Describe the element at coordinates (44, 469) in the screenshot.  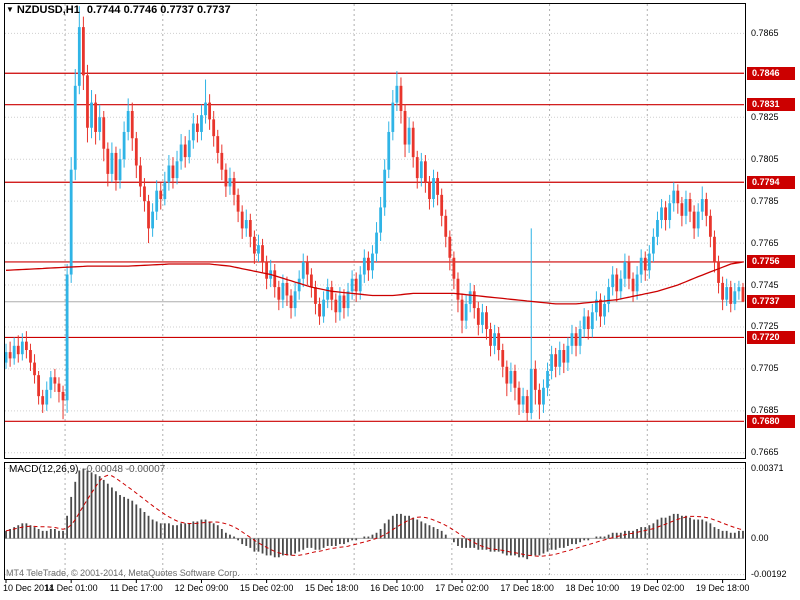
I see `macd-indicator-label: MACD(12,26,9)` at that location.